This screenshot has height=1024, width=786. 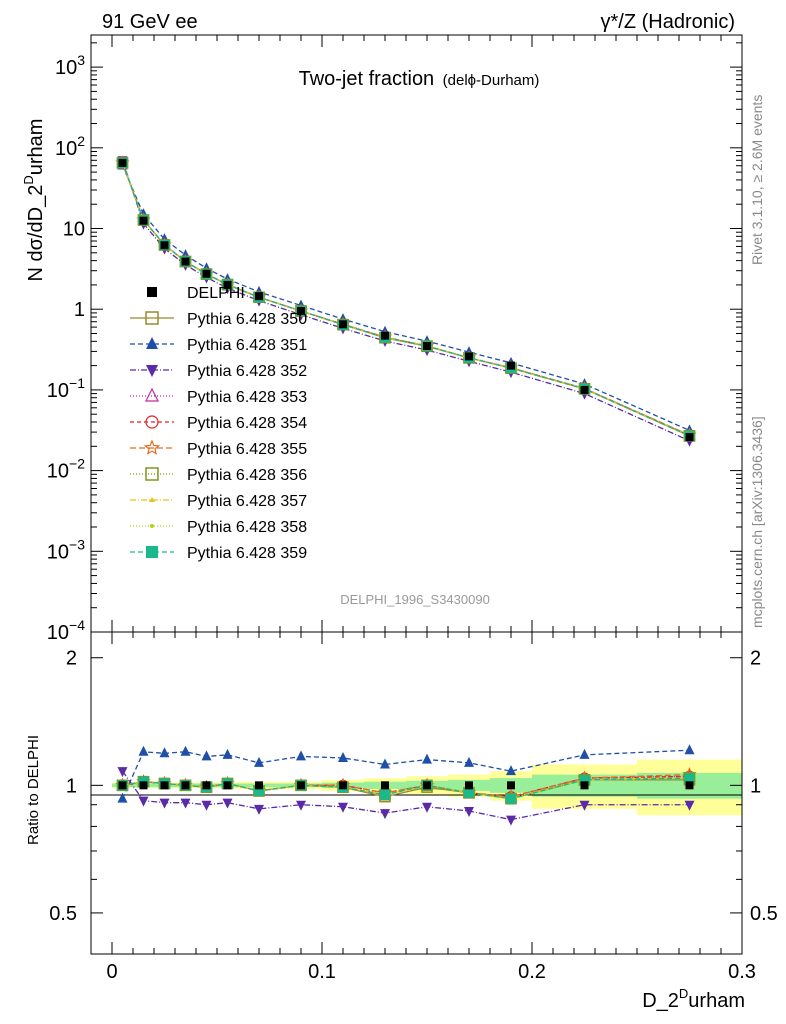 I want to click on plot-title-main: Two-jet fraction, so click(x=367, y=79).